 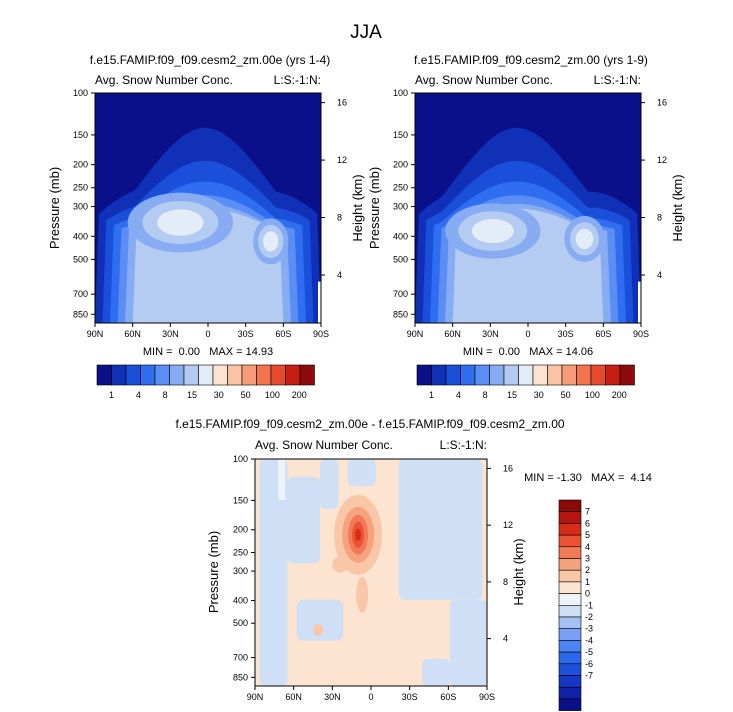 I want to click on y-tick-label: 250, so click(x=80, y=188).